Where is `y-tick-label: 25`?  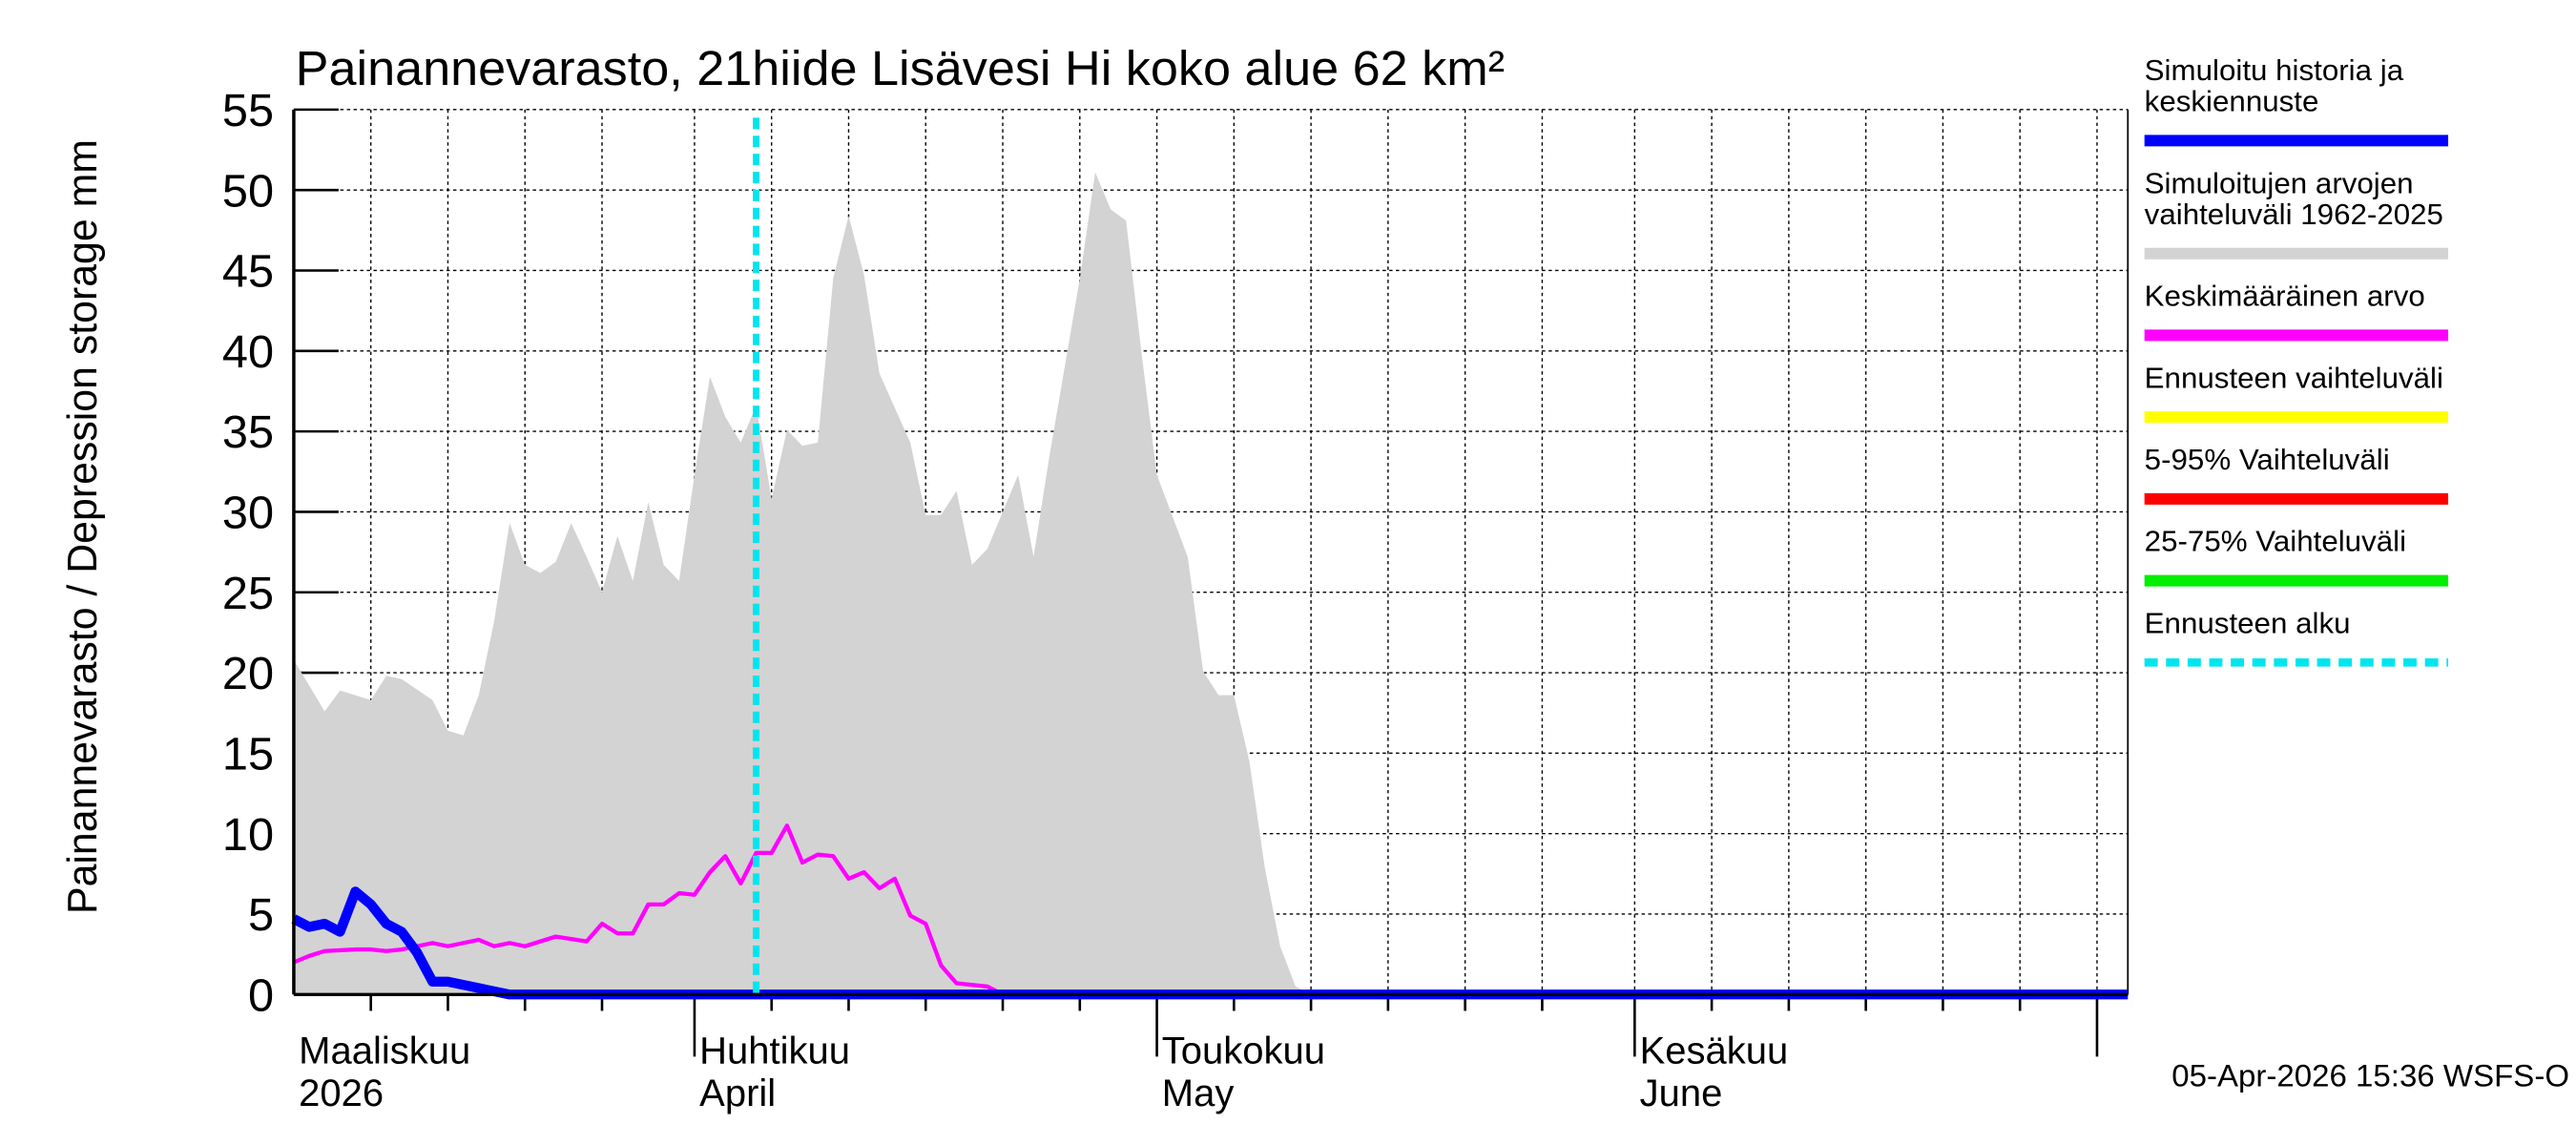
y-tick-label: 25 is located at coordinates (248, 594).